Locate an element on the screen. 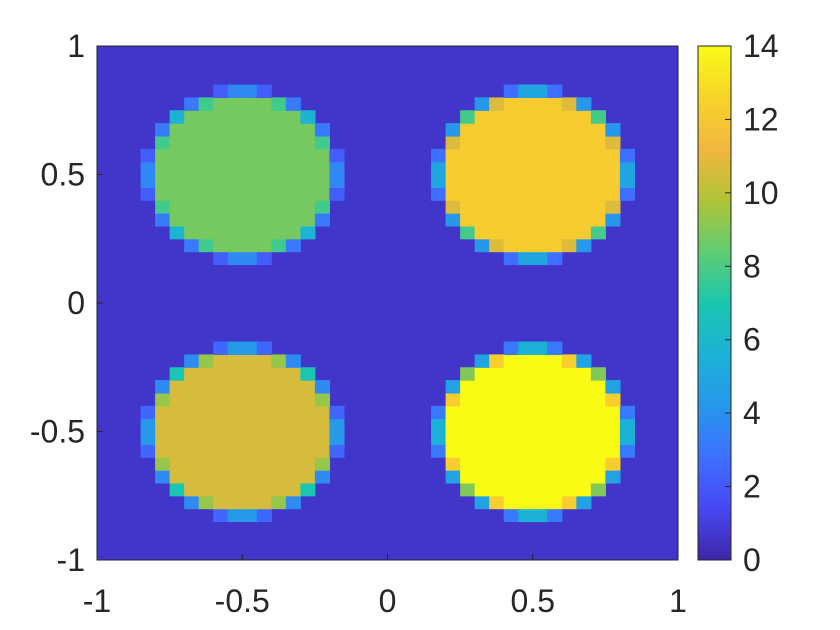 Image resolution: width=840 pixels, height=630 pixels. colorbar-tick-label: 2 is located at coordinates (752, 487).